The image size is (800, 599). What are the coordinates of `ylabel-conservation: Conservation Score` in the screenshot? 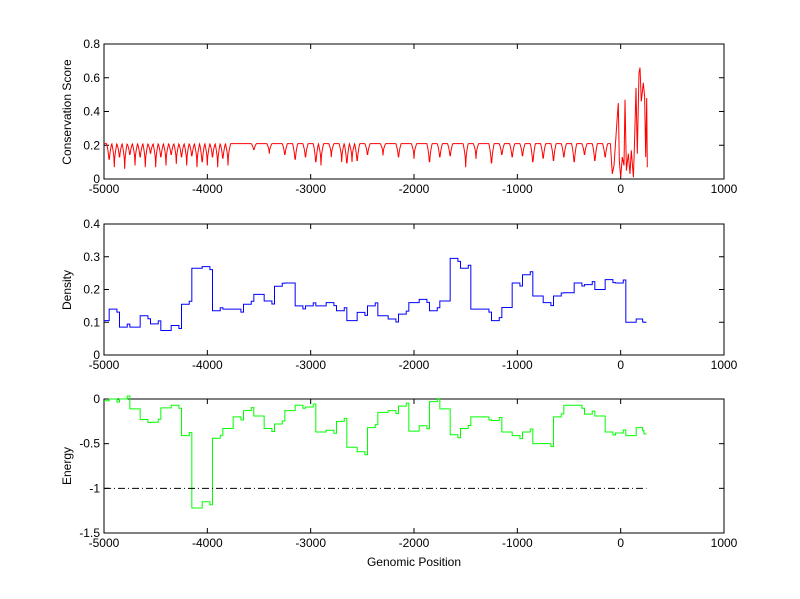 It's located at (67, 112).